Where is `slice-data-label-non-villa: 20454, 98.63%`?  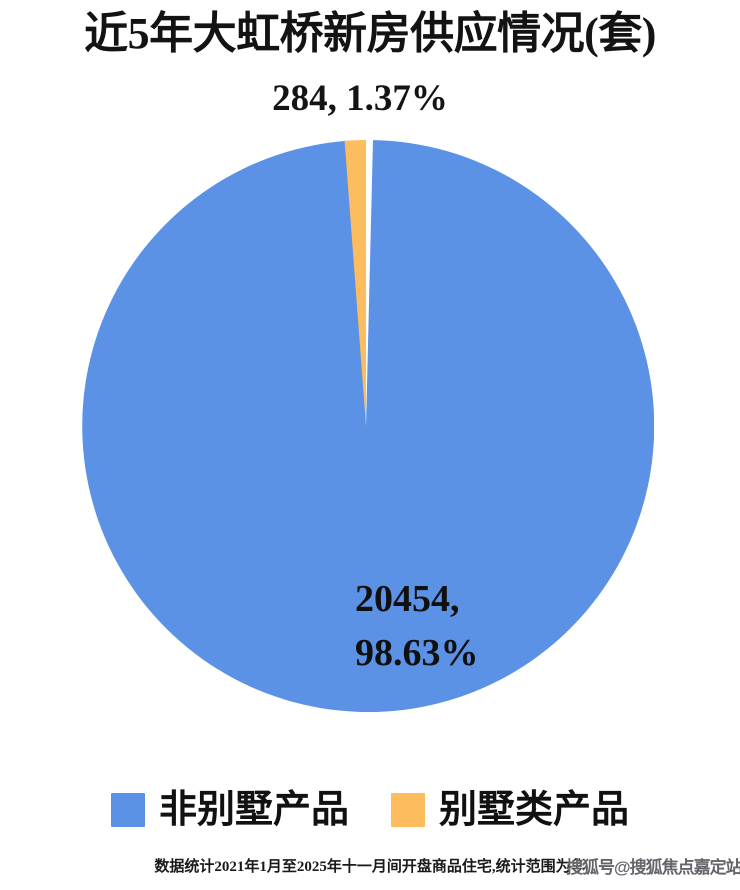
slice-data-label-non-villa: 20454, 98.63% is located at coordinates (460, 626).